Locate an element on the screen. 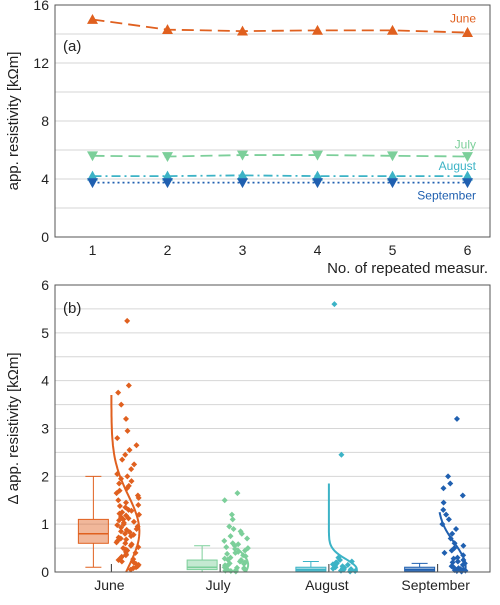 The width and height of the screenshot is (500, 605). series-label: August is located at coordinates (458, 166).